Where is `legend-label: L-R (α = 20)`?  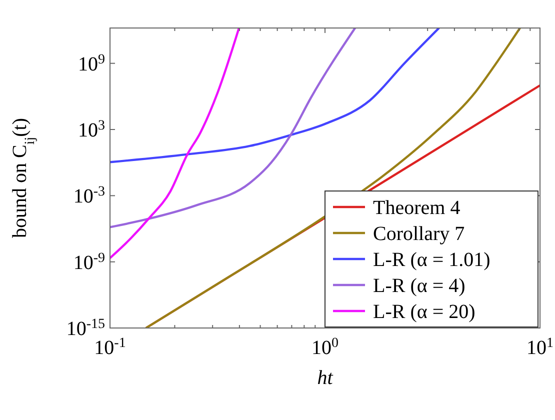 legend-label: L-R (α = 20) is located at coordinates (424, 312).